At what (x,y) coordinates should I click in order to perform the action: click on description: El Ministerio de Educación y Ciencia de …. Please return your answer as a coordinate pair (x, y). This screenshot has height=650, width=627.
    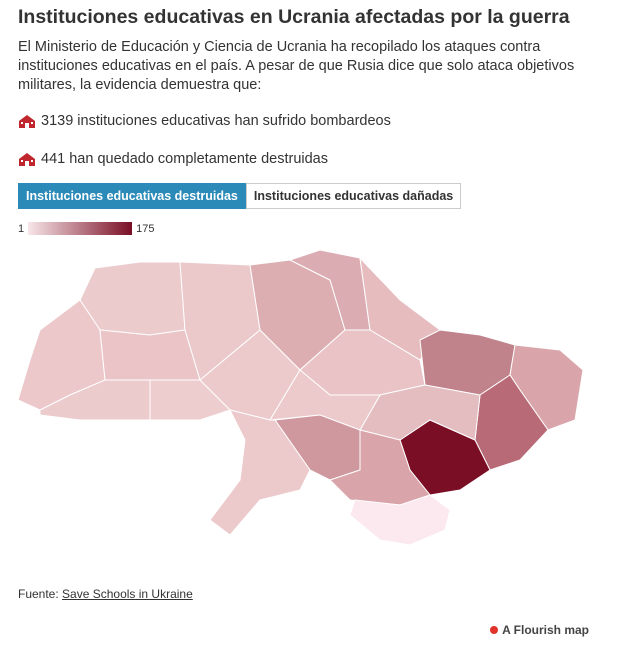
    Looking at the image, I should click on (296, 66).